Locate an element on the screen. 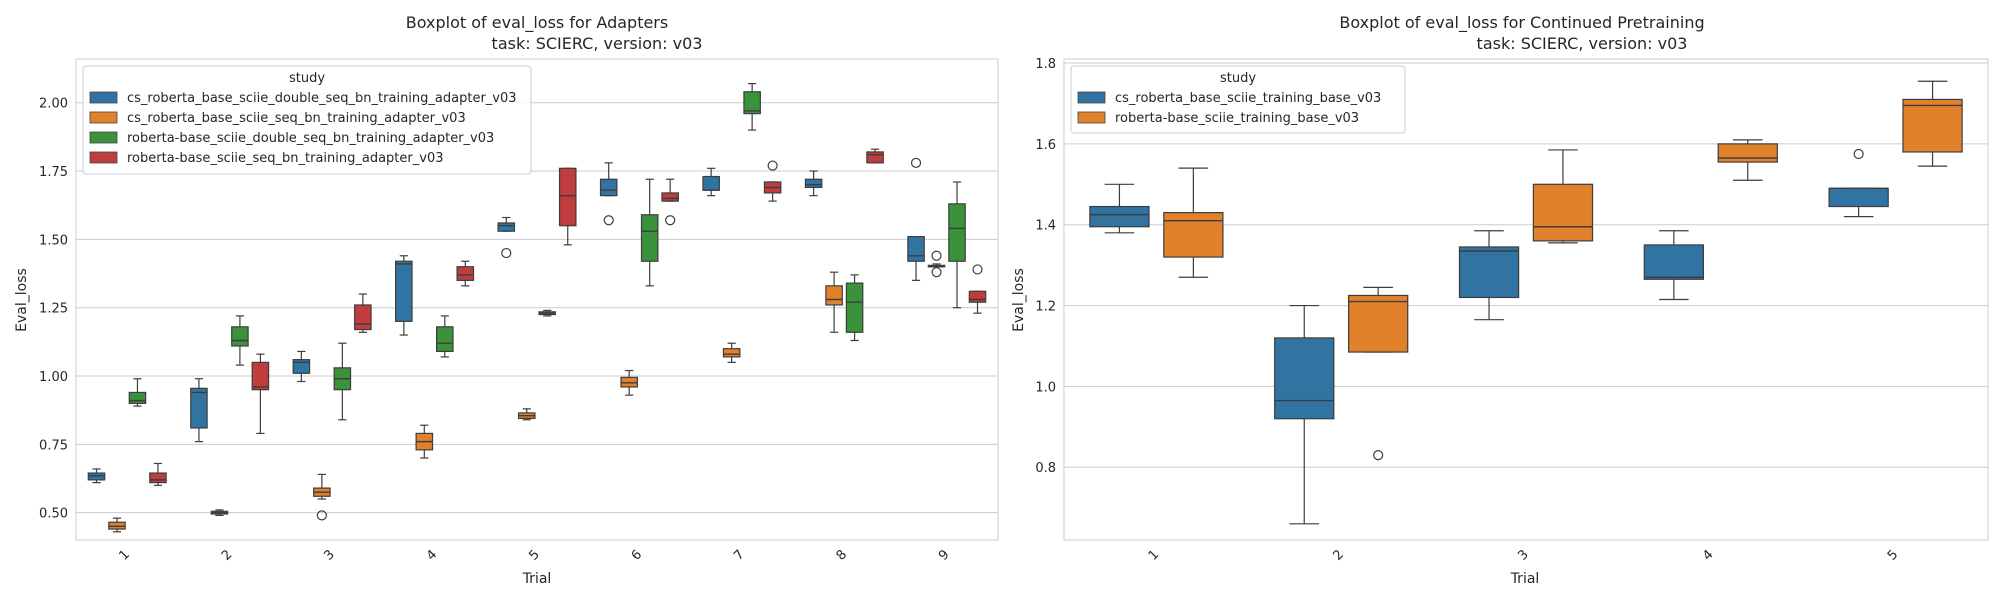 The height and width of the screenshot is (600, 2000). x-axis-label: Trial is located at coordinates (1525, 579).